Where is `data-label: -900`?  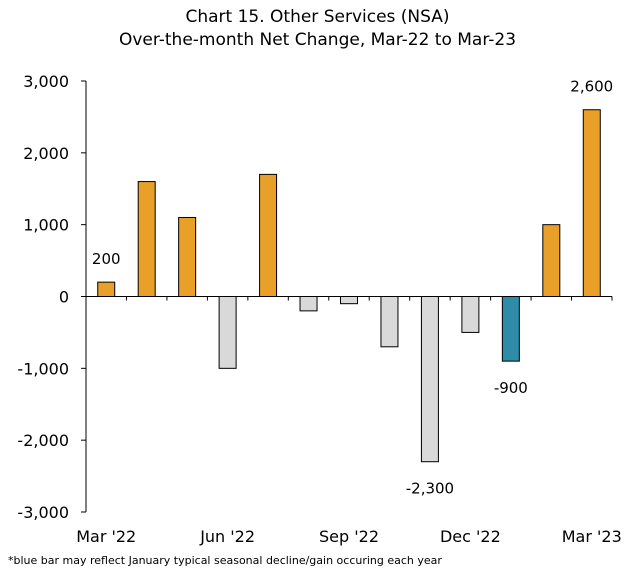 data-label: -900 is located at coordinates (511, 388).